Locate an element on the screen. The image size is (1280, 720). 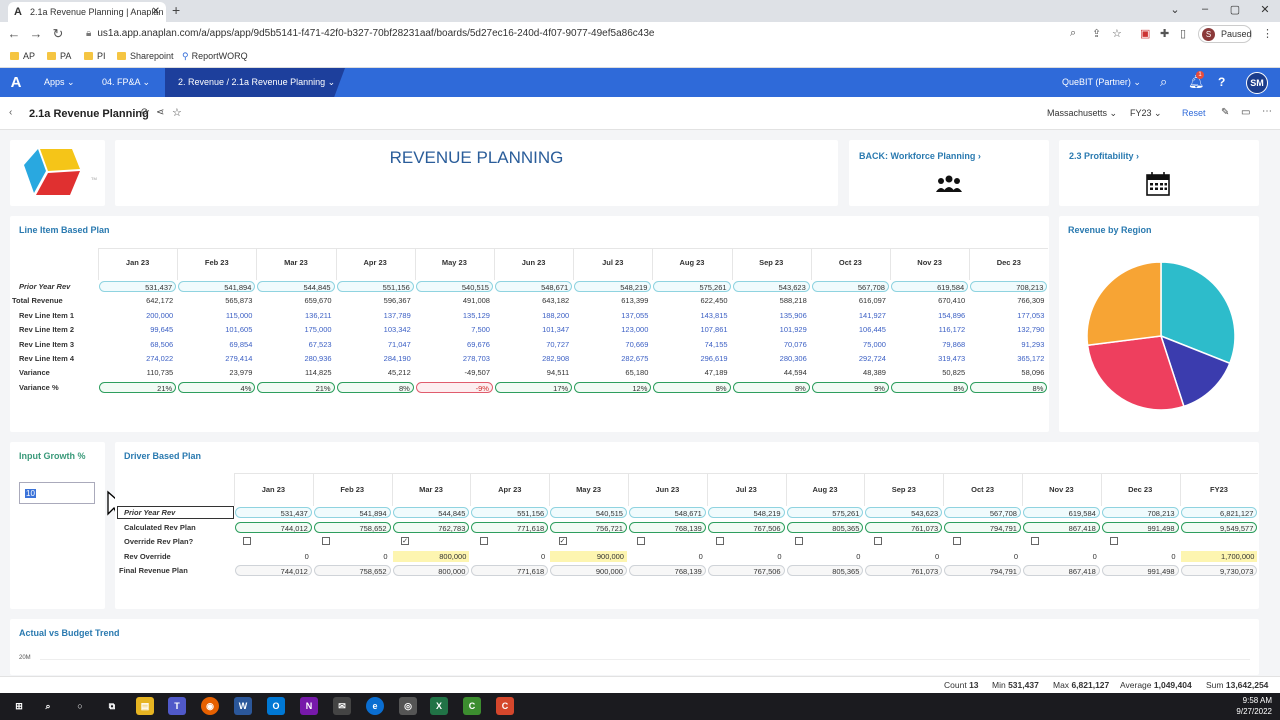
back-chevron-icon: ‹ is located at coordinates (11, 112).